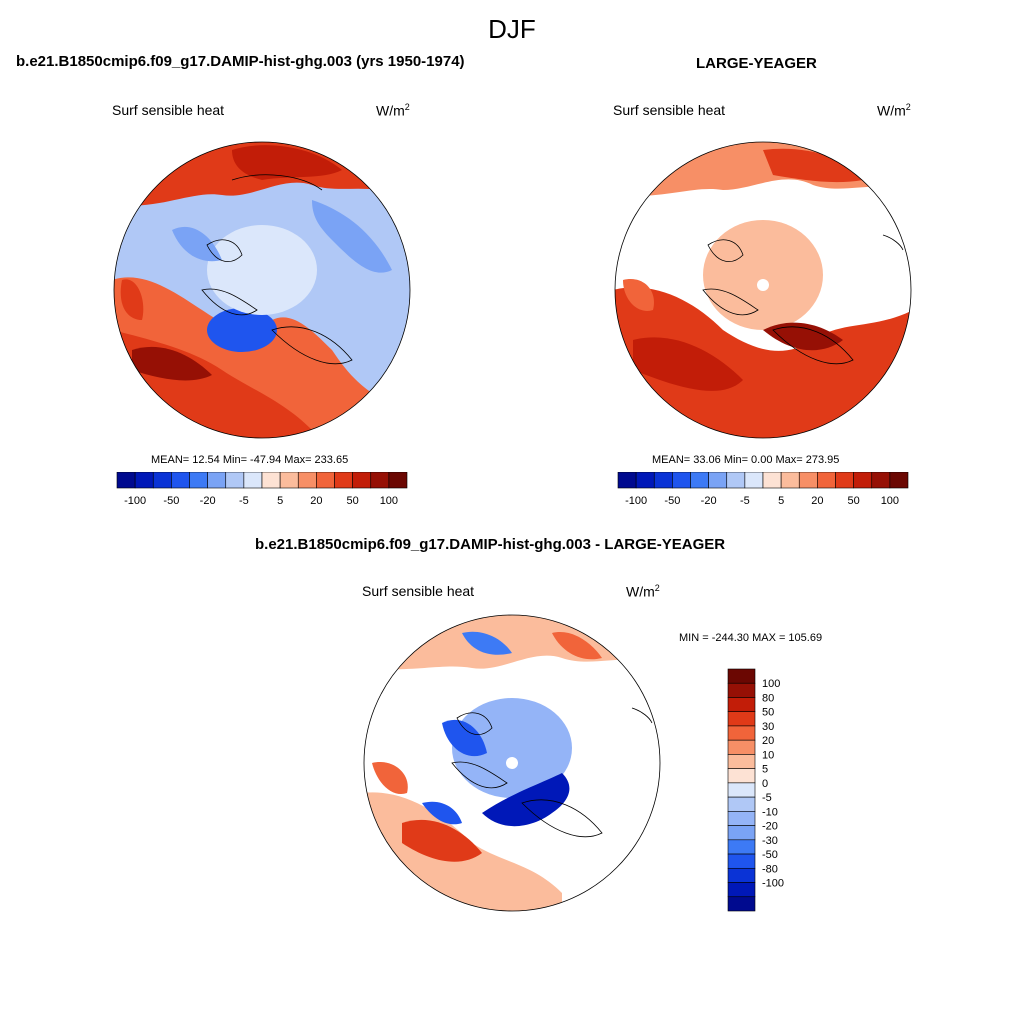 This screenshot has height=1024, width=1024. I want to click on left-units-label: W/m2, so click(393, 110).